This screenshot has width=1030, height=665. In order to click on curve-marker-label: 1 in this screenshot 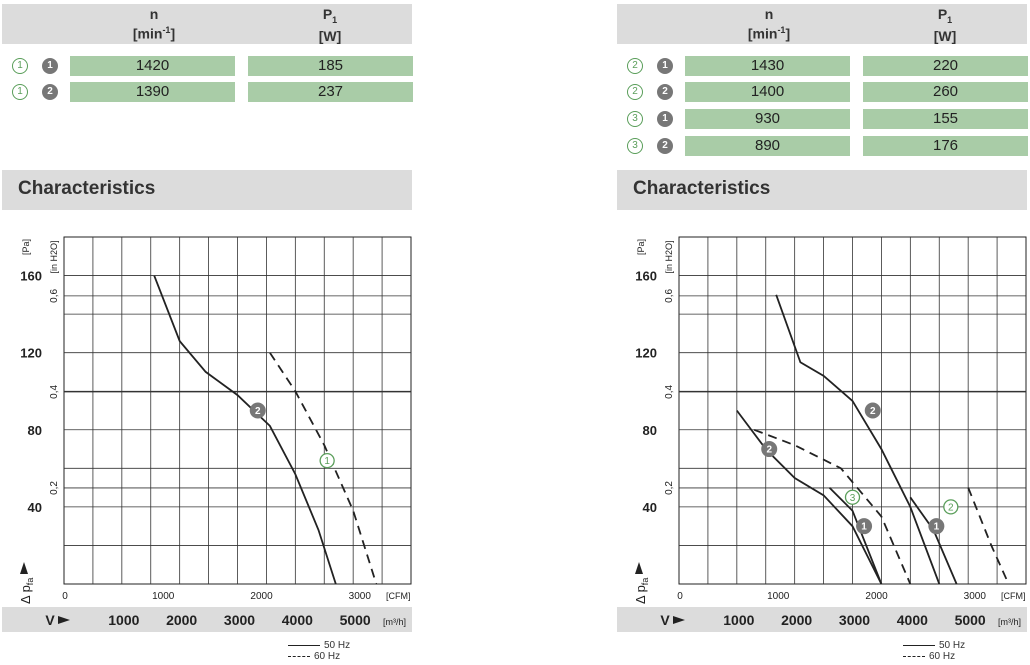, I will do `click(327, 461)`.